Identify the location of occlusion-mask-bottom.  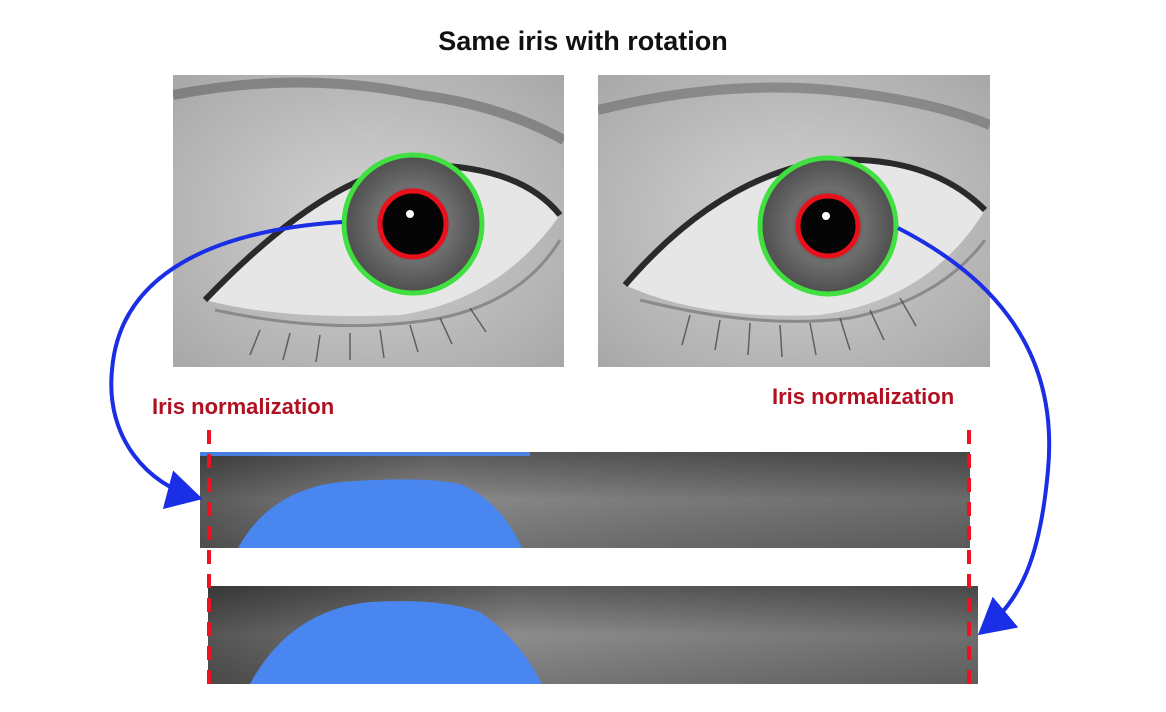
(396, 642).